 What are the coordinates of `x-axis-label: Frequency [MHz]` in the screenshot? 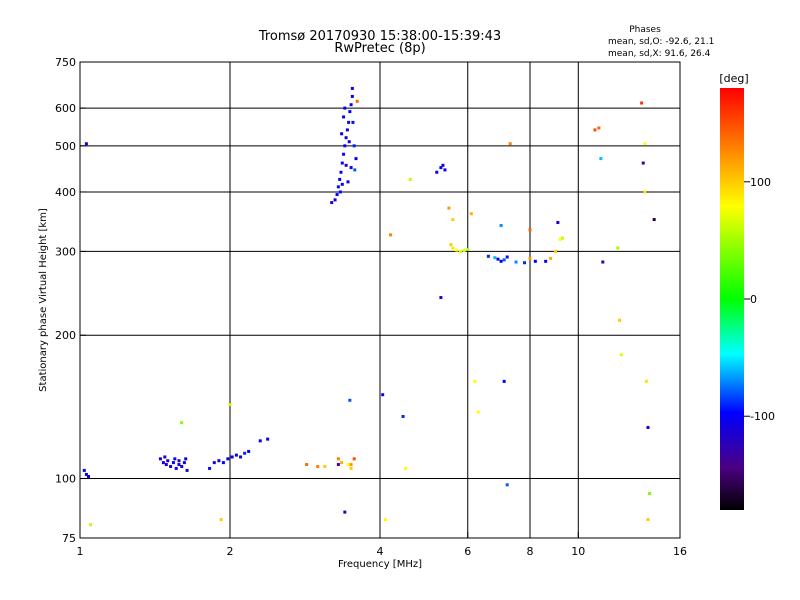 It's located at (380, 564).